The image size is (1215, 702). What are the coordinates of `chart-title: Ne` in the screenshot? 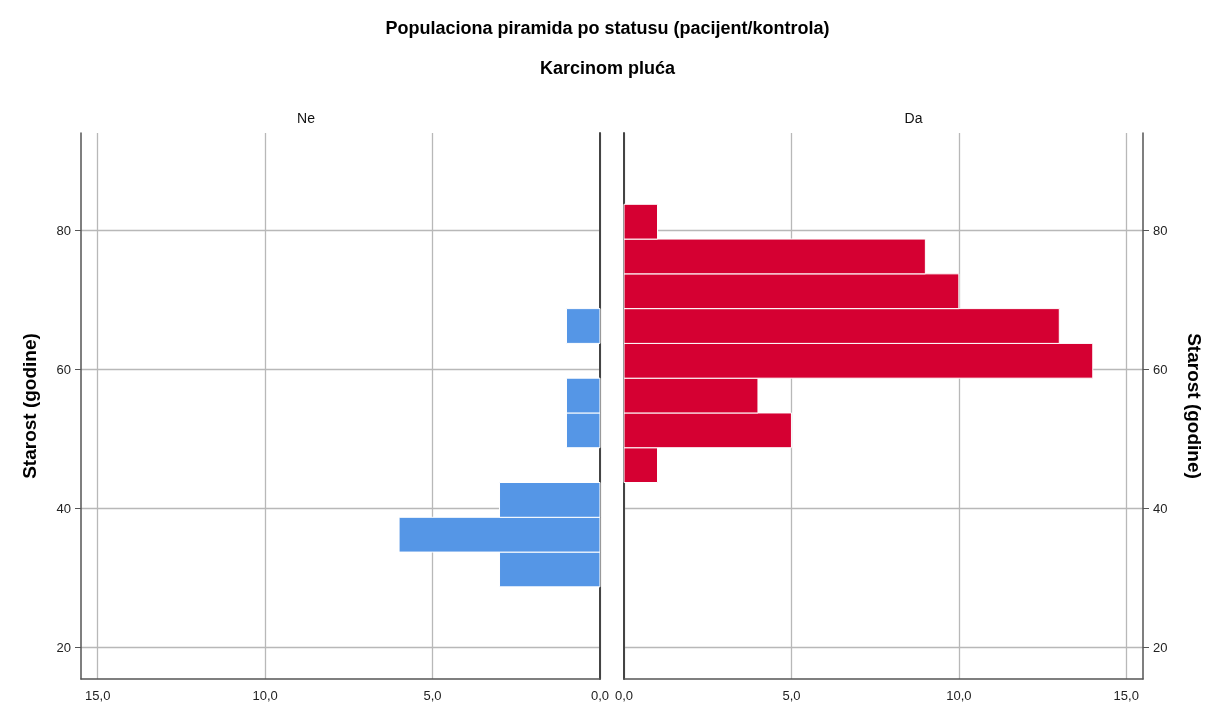 It's located at (306, 118).